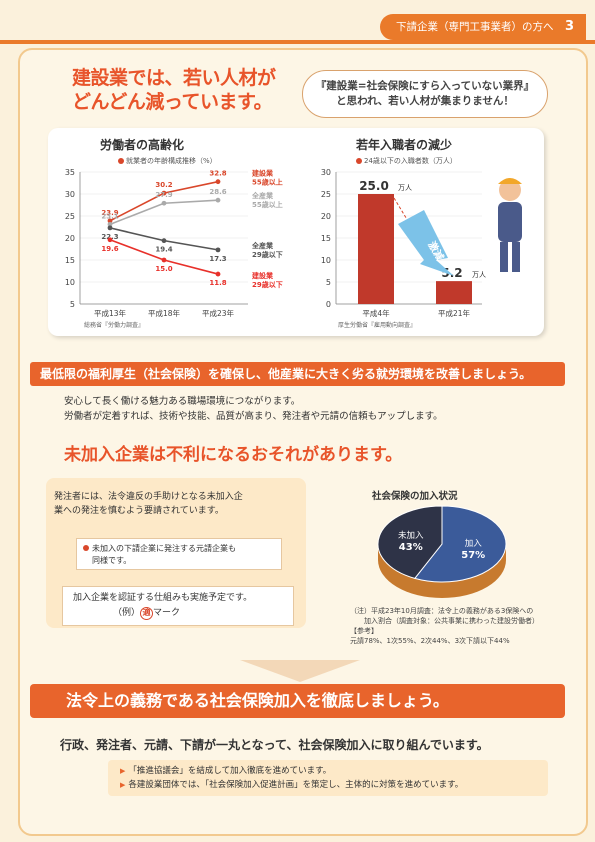  Describe the element at coordinates (474, 543) in the screenshot. I see `pie-slice-label: 加入` at that location.